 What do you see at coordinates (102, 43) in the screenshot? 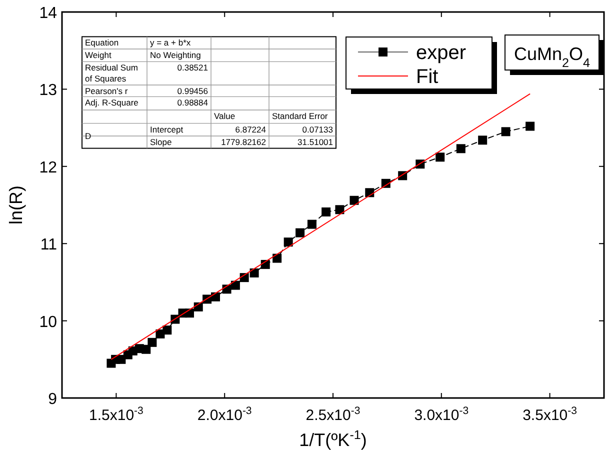
I see `annotation: Equation` at bounding box center [102, 43].